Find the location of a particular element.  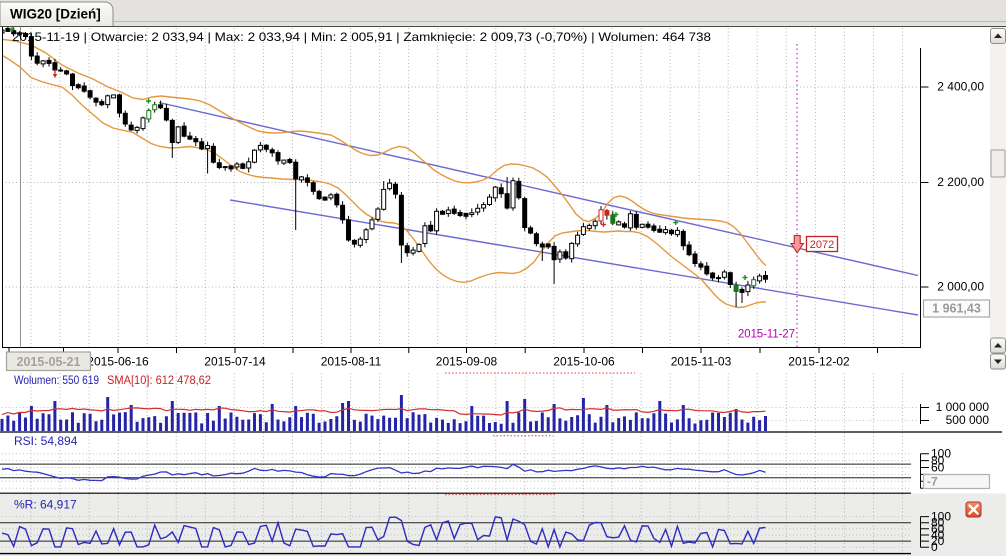

svg-text: 2015-09-08 is located at coordinates (467, 362).